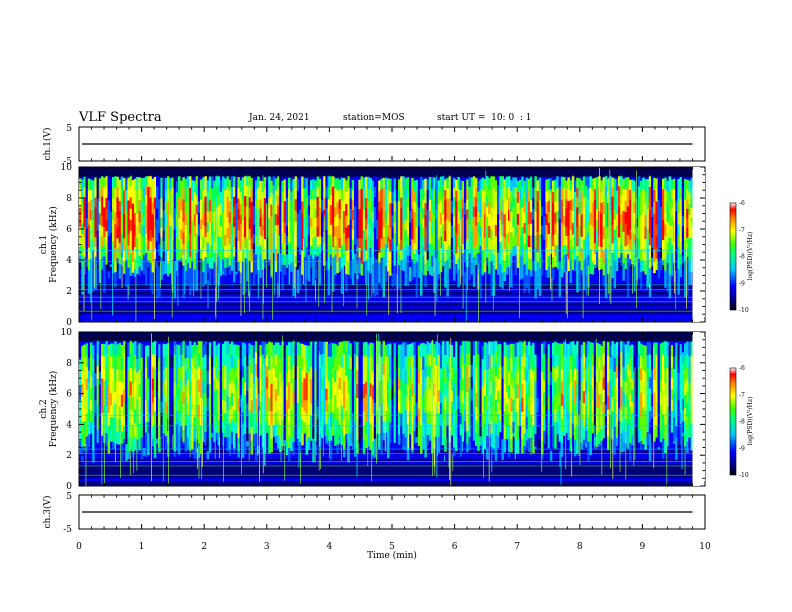  What do you see at coordinates (744, 475) in the screenshot?
I see `ch2-colorbar-tick: -10` at bounding box center [744, 475].